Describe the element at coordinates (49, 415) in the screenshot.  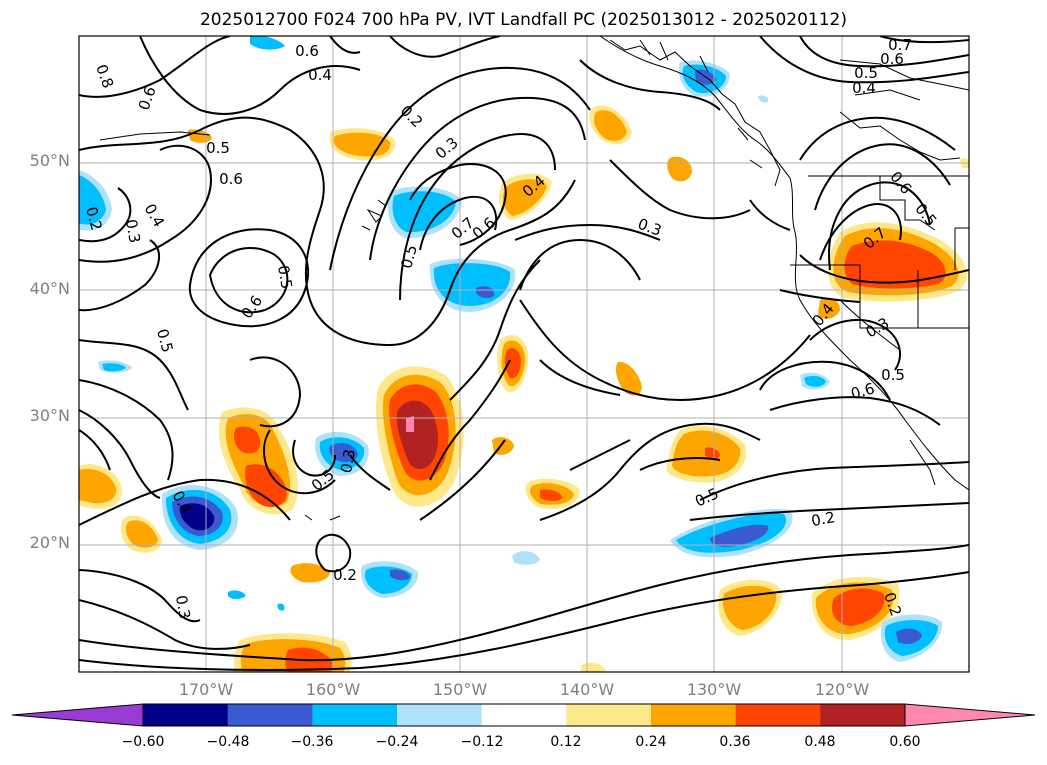
I see `lat-label: 30°N` at that location.